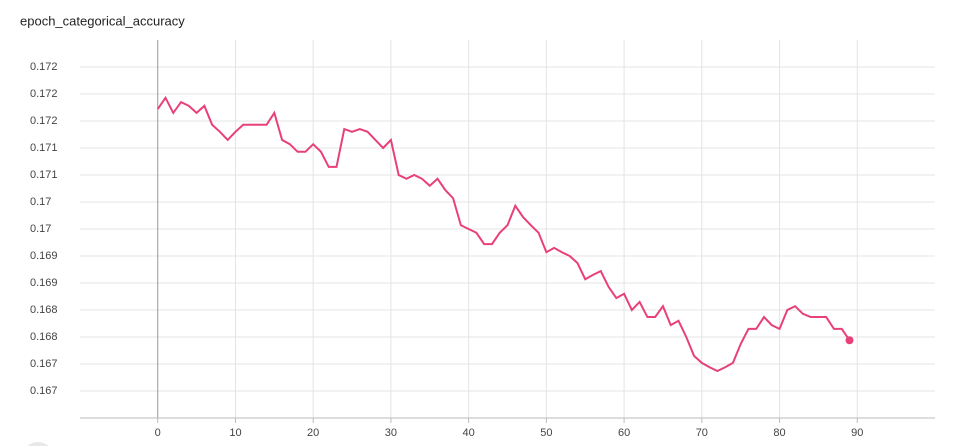  What do you see at coordinates (102, 20) in the screenshot?
I see `chart-title: epoch_categorical_accuracy` at bounding box center [102, 20].